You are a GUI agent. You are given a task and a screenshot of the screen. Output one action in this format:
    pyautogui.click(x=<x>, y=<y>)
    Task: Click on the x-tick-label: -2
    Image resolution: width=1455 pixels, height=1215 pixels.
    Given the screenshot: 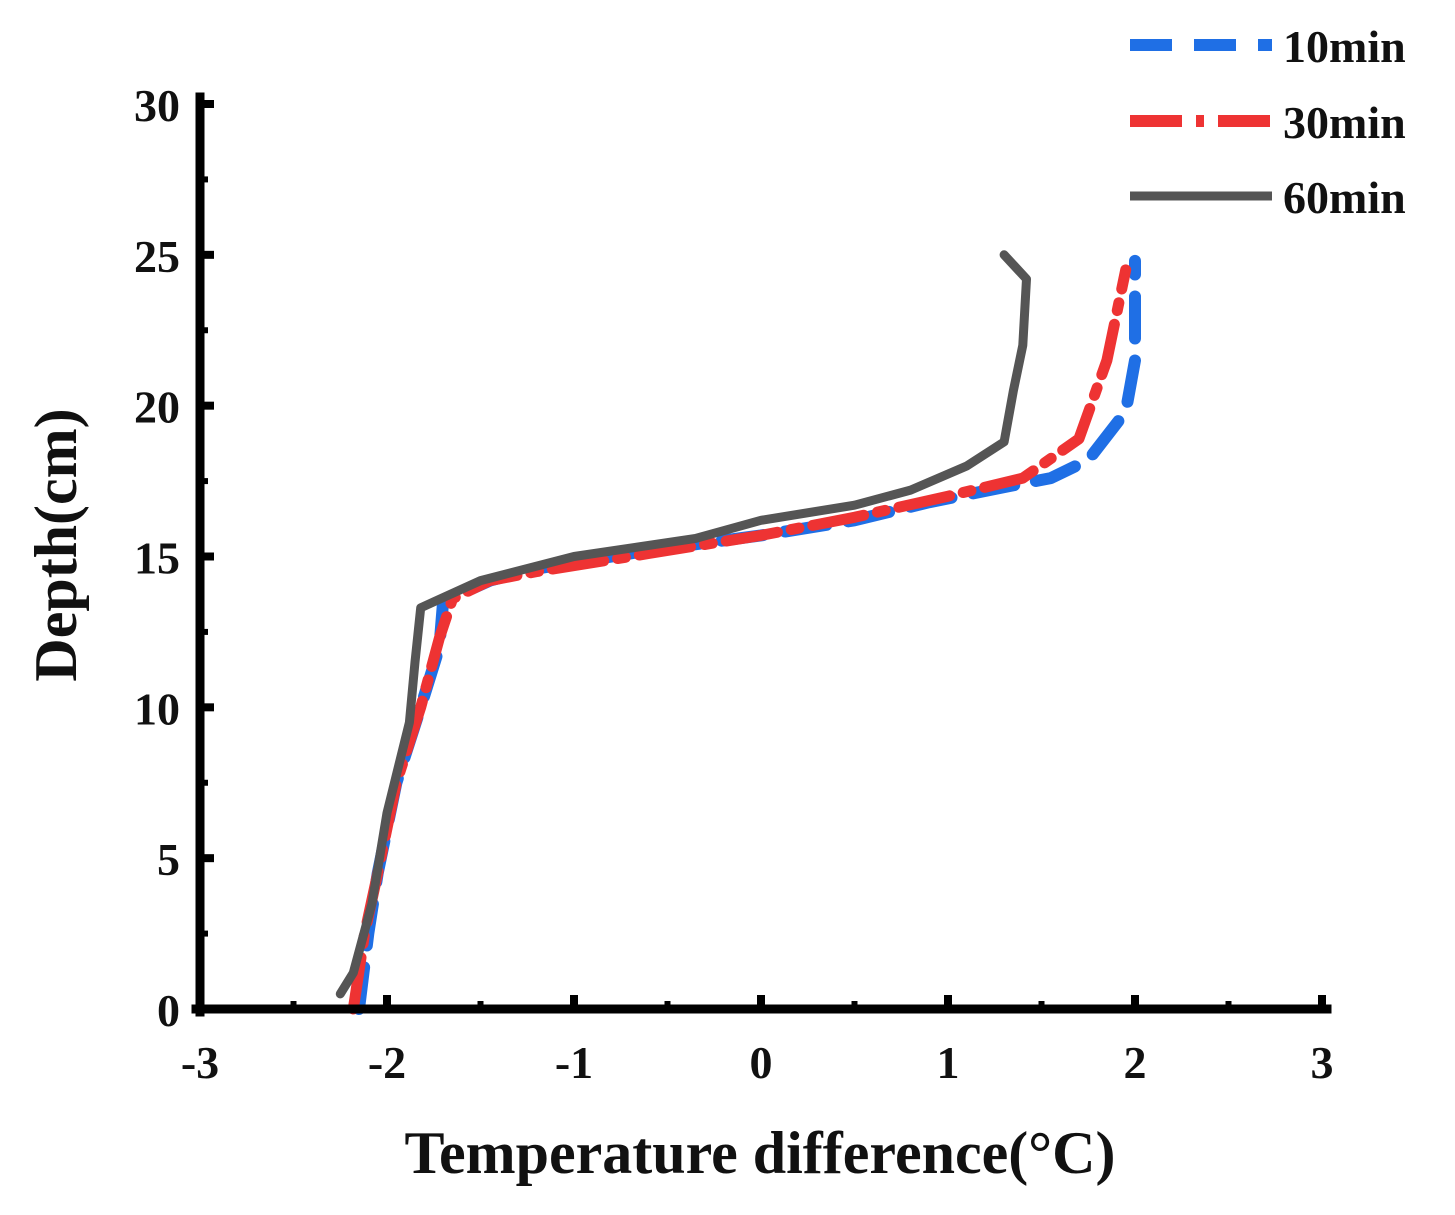 What is the action you would take?
    pyautogui.click(x=387, y=1062)
    